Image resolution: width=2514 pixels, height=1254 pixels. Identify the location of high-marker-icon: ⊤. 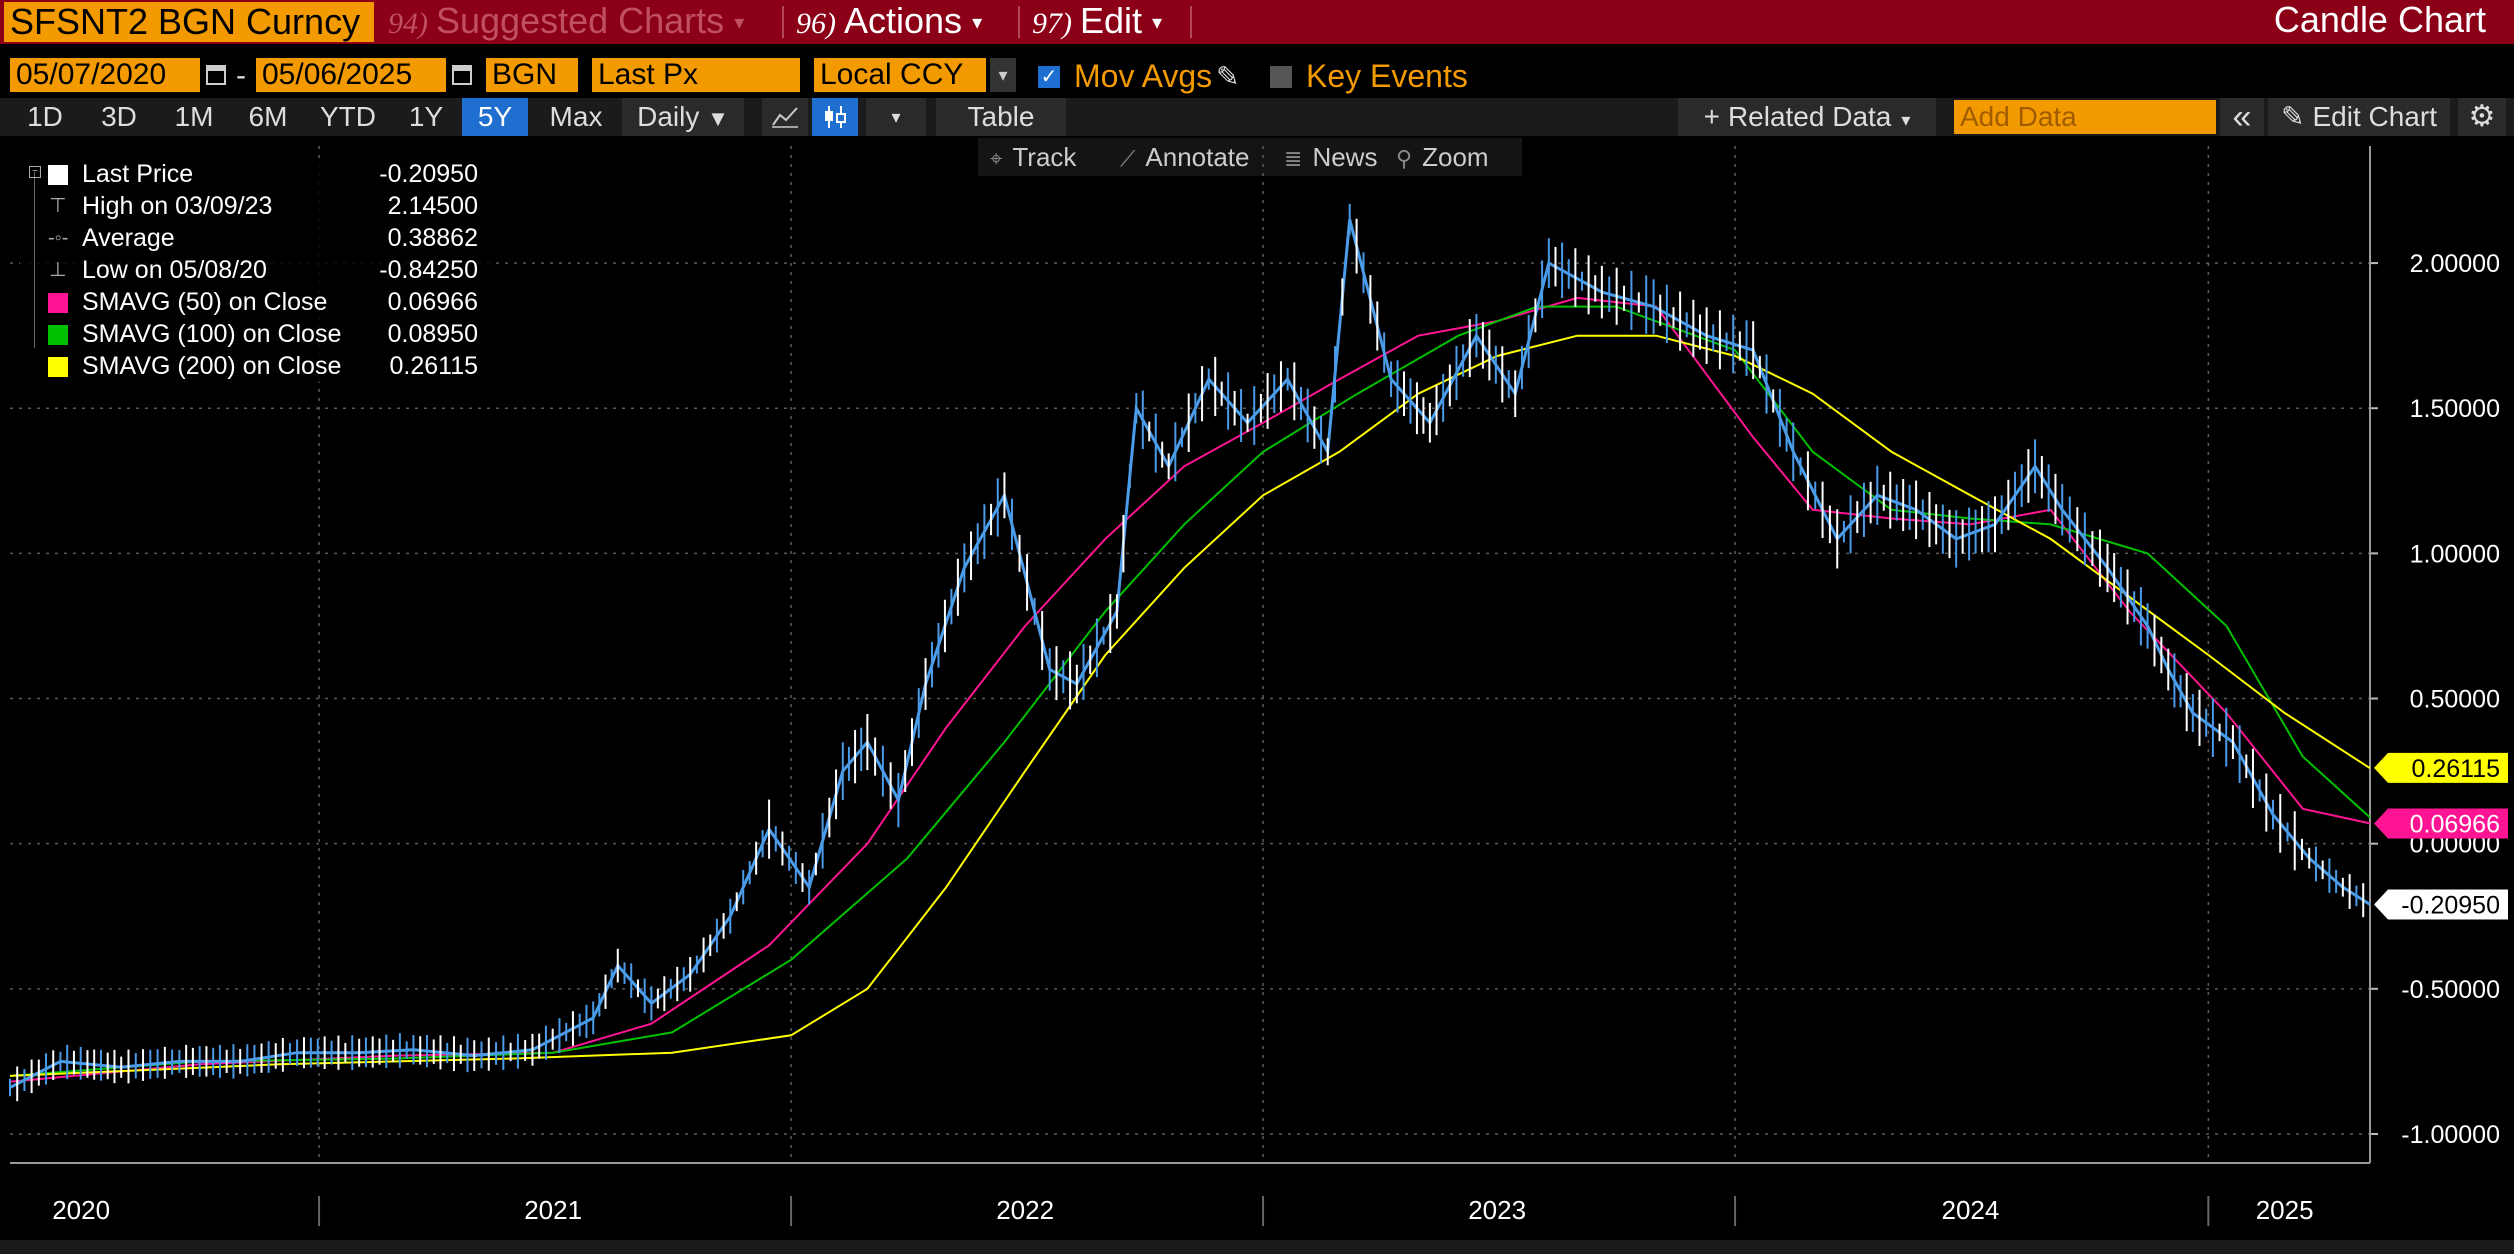
(58, 206).